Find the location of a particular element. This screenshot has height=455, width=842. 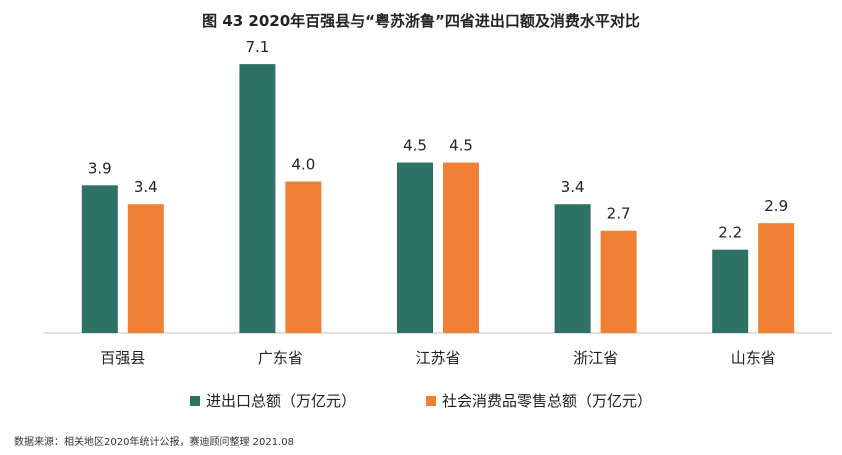

data-label-s0-c3: 3.4 is located at coordinates (573, 187).